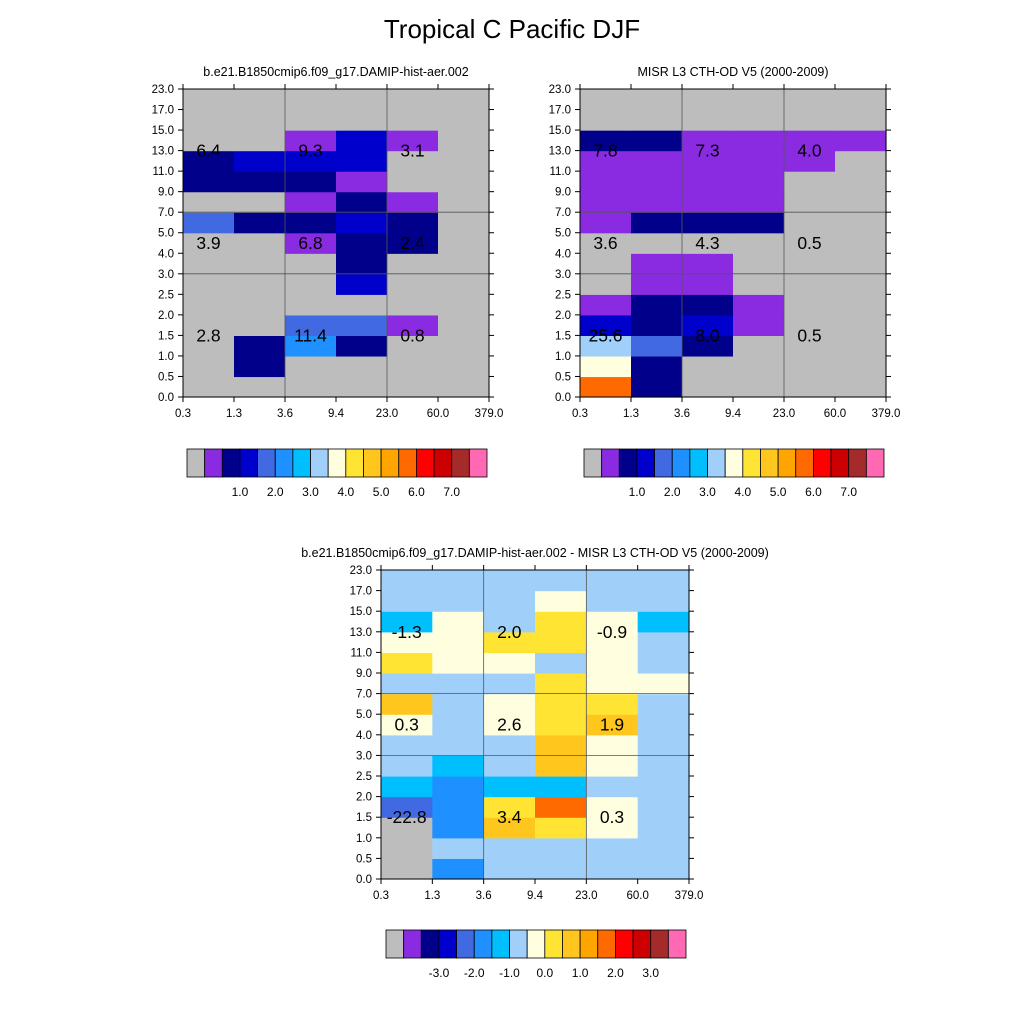 The image size is (1024, 1024). What do you see at coordinates (381, 492) in the screenshot?
I see `colorbar-label: 5.0` at bounding box center [381, 492].